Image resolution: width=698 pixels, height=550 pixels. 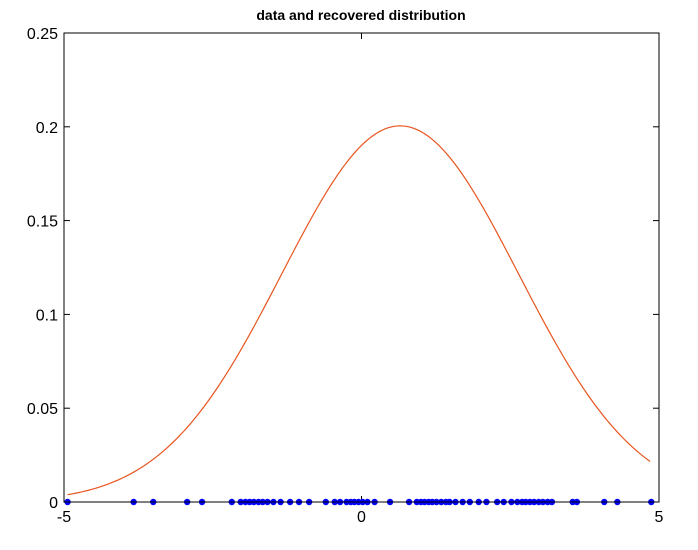 I want to click on x-tick-label: 0, so click(x=361, y=517).